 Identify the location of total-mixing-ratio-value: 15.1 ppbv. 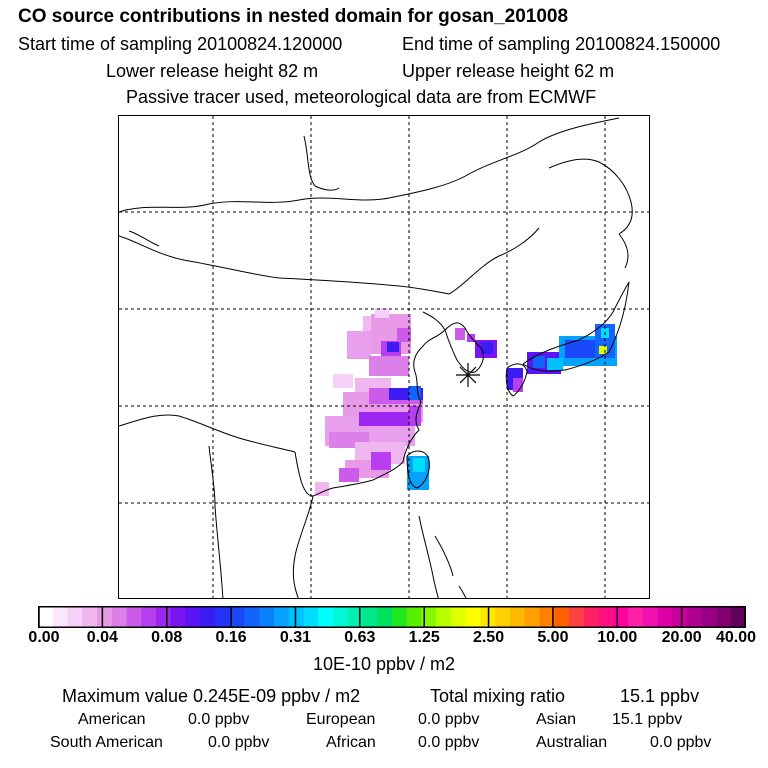
(660, 696).